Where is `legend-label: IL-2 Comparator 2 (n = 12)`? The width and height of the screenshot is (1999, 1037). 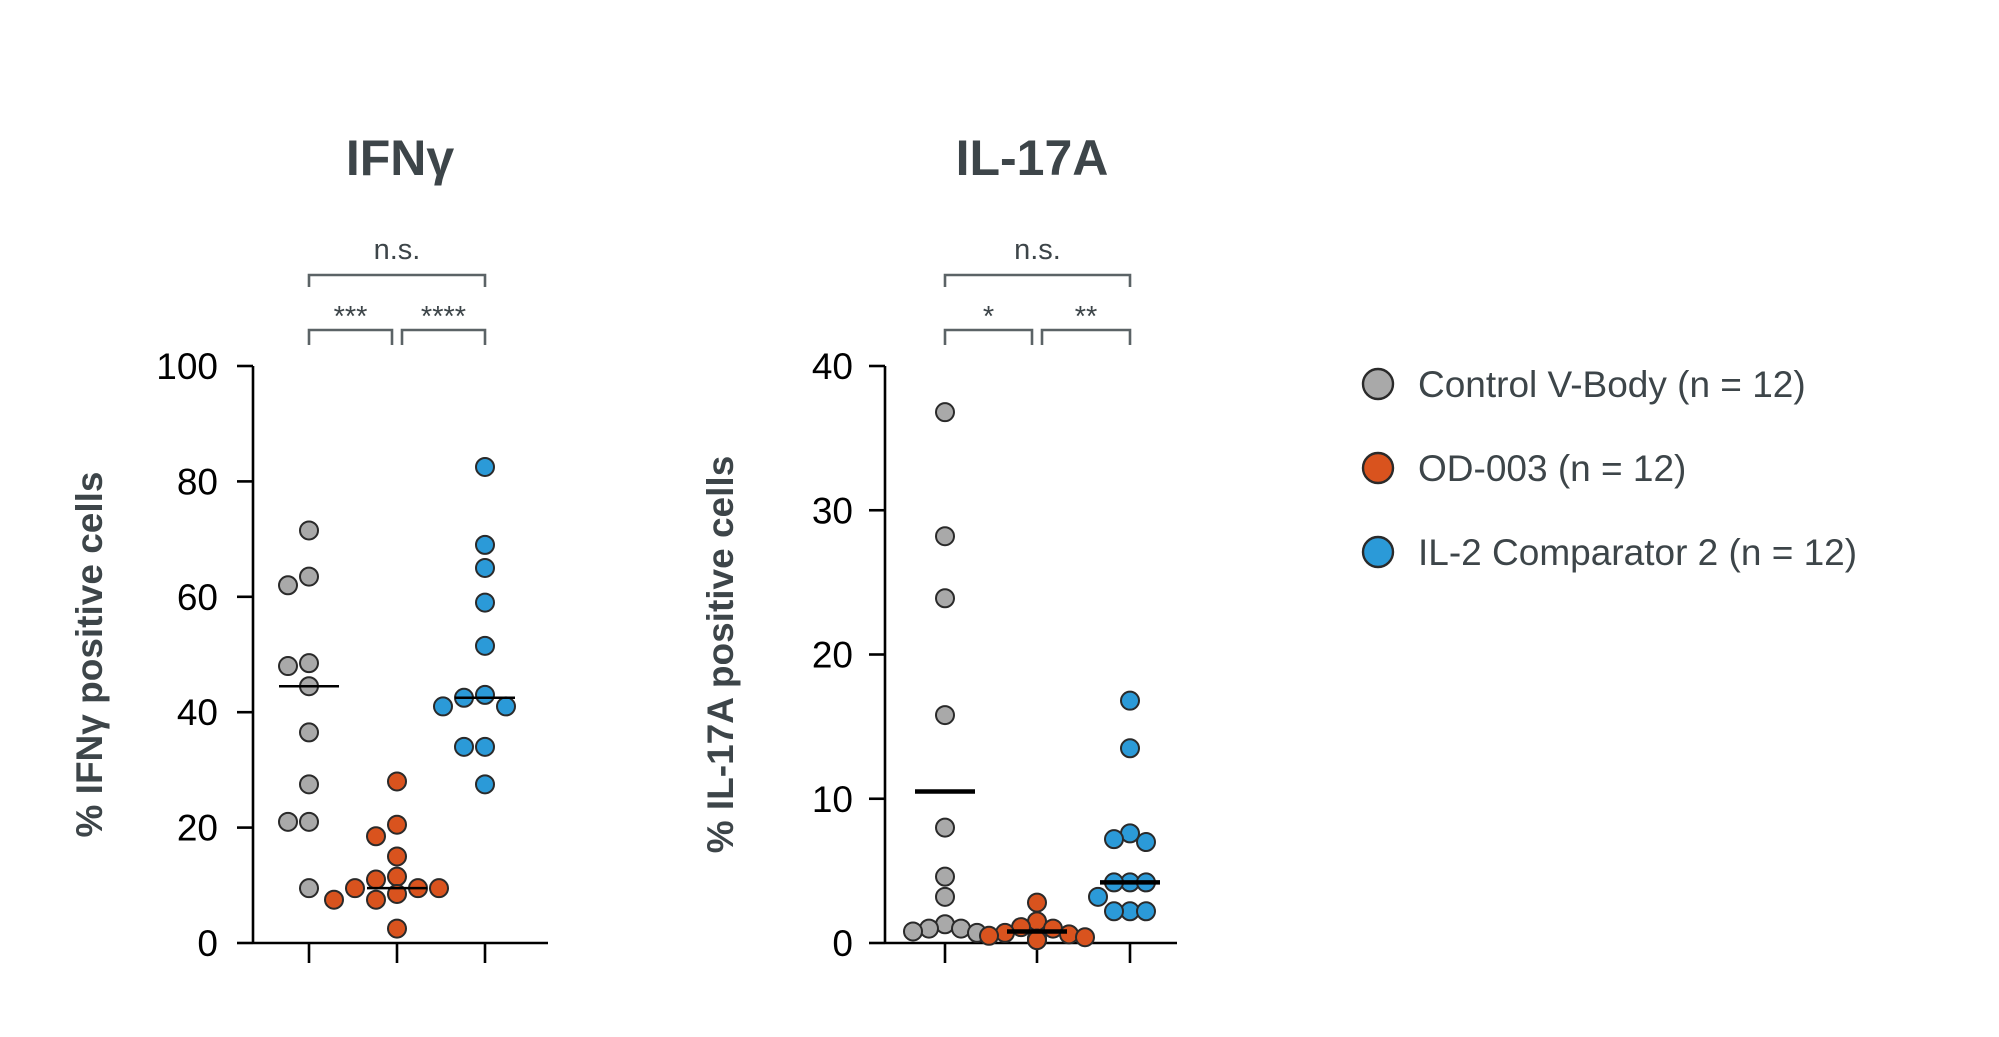
legend-label: IL-2 Comparator 2 (n = 12) is located at coordinates (1637, 552).